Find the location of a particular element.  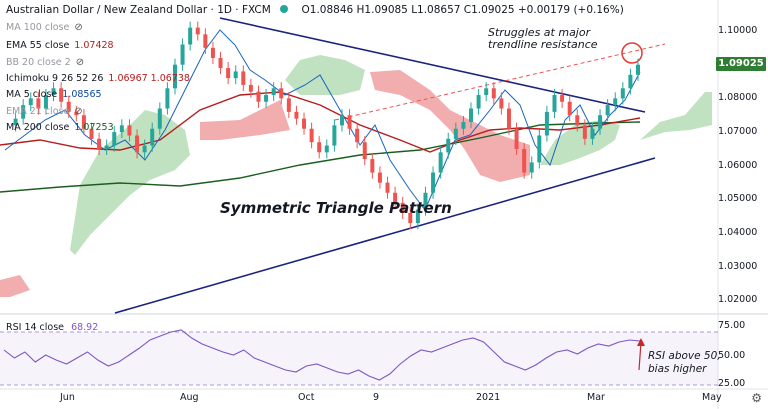

legend-item-6: EMA 21 close ⊘ is located at coordinates (44, 111).